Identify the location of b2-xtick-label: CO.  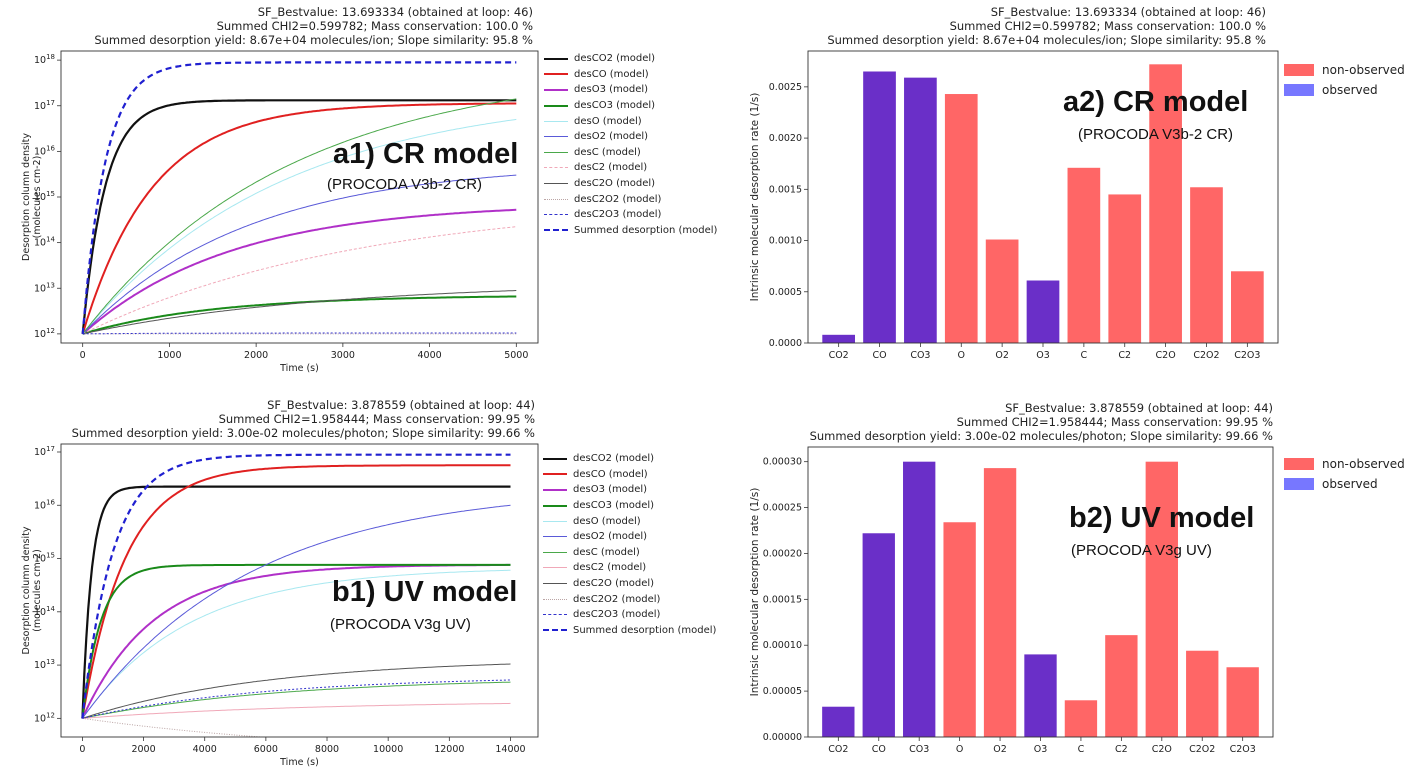
(879, 749).